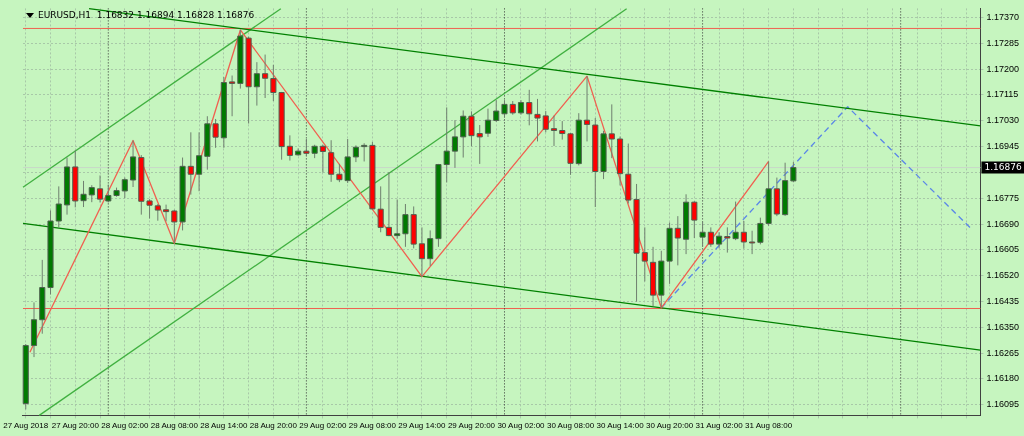 The image size is (1024, 436). Describe the element at coordinates (1003, 42) in the screenshot. I see `y-tick-label: 1.17285` at that location.